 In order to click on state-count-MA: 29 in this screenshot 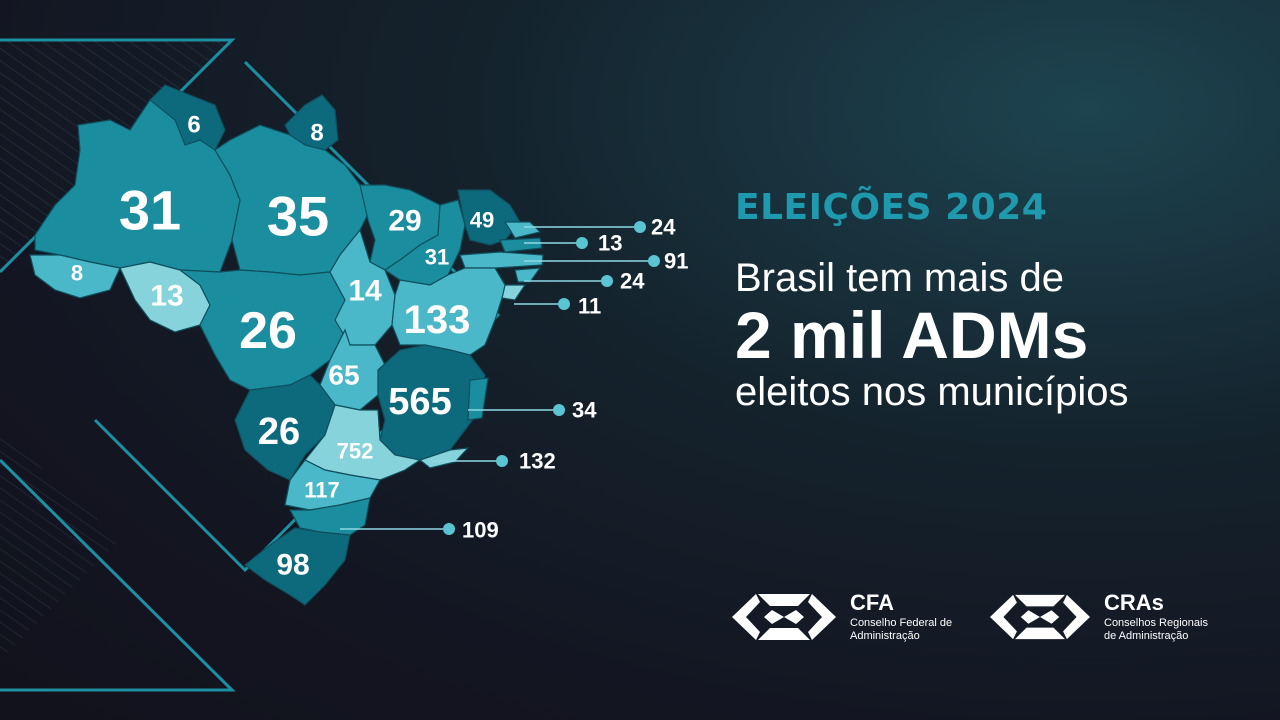, I will do `click(404, 221)`.